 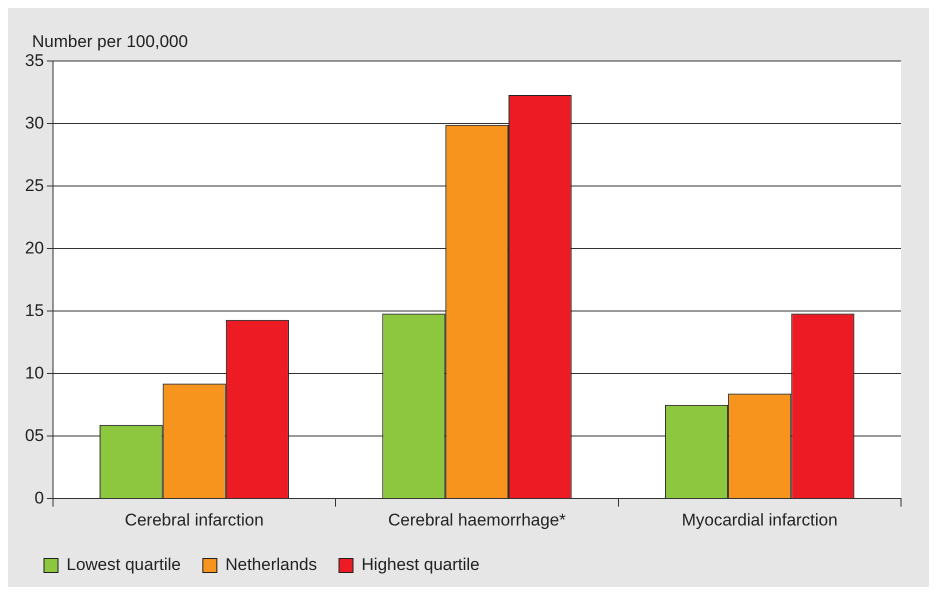 I want to click on y-tick-label: 05, so click(x=34, y=435).